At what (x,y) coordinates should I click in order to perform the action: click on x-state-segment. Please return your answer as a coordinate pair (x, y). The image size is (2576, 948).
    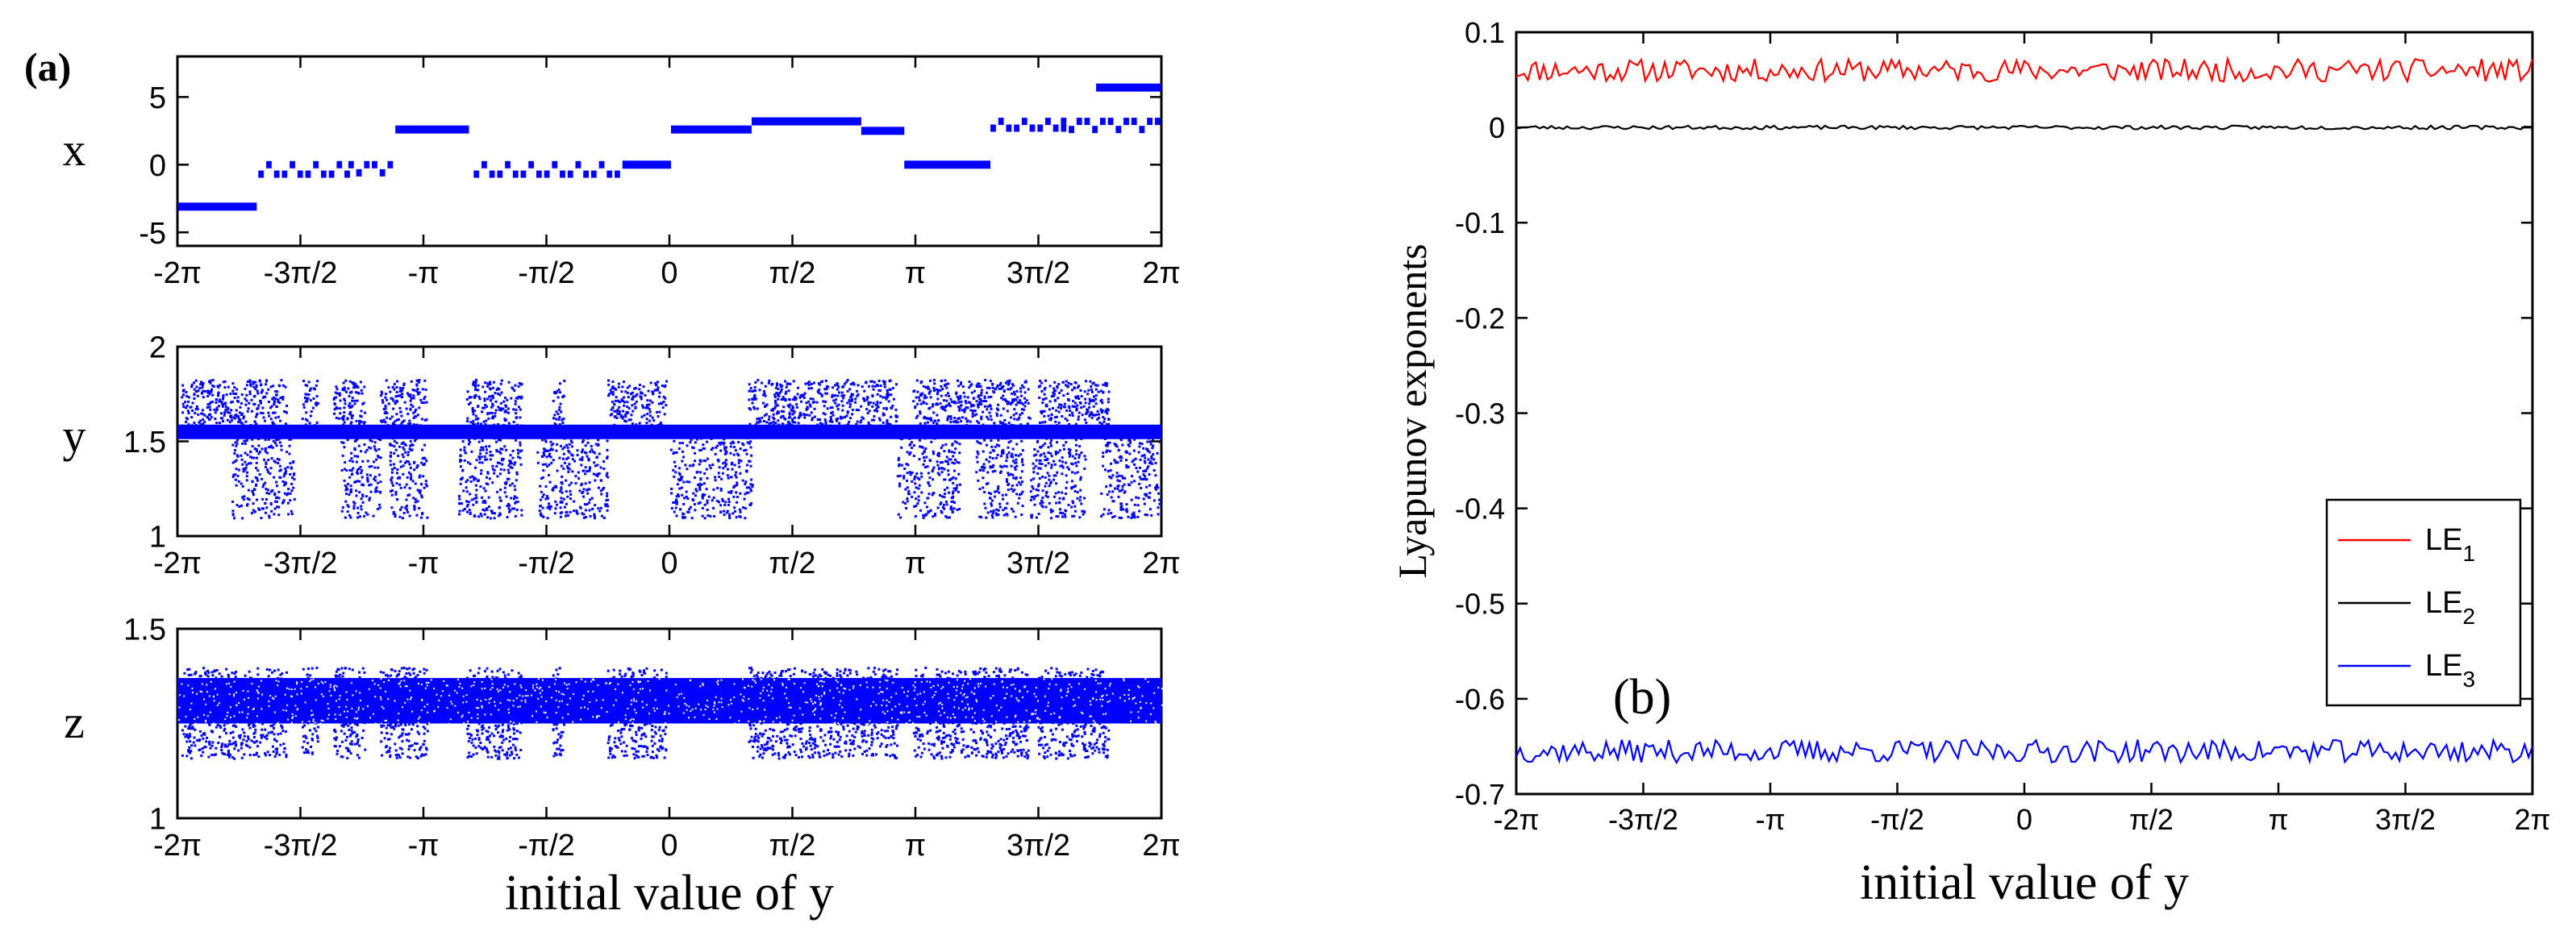
    Looking at the image, I should click on (947, 164).